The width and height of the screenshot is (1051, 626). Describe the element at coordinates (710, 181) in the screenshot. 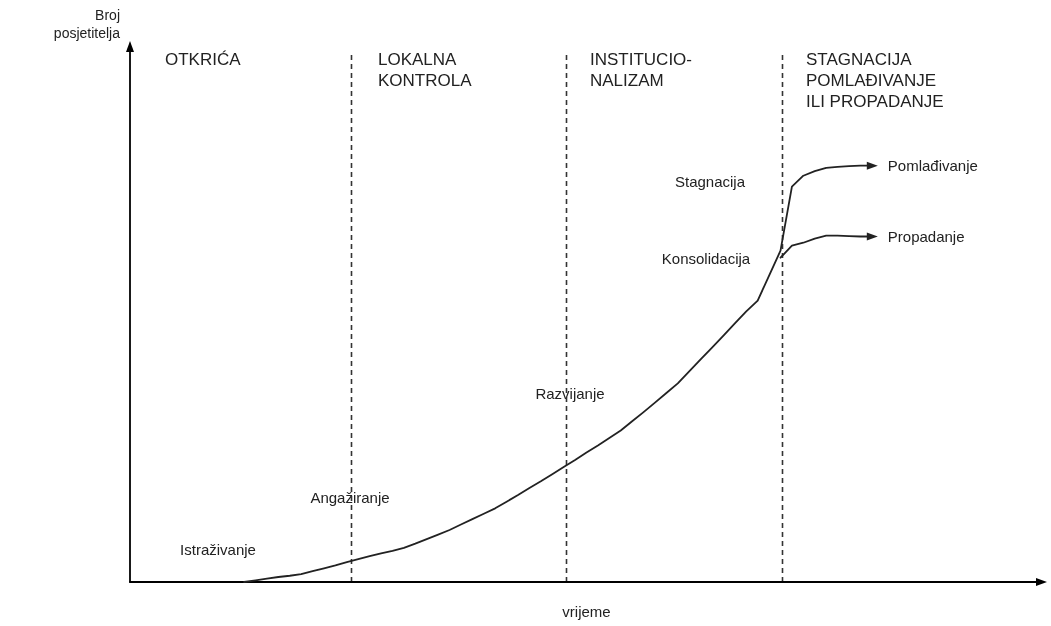

I see `annotation: Stagnacija` at that location.